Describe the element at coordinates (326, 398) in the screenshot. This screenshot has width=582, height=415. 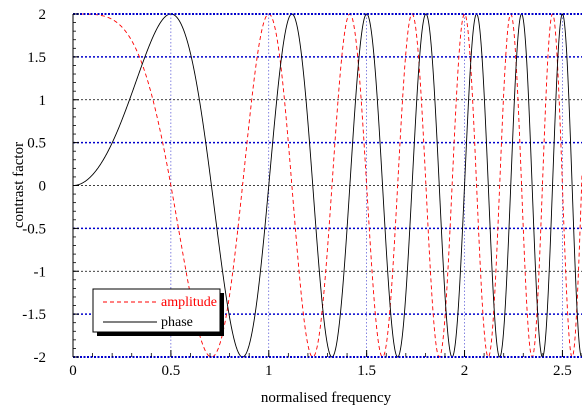
I see `x-axis-title: normalised frequency` at that location.